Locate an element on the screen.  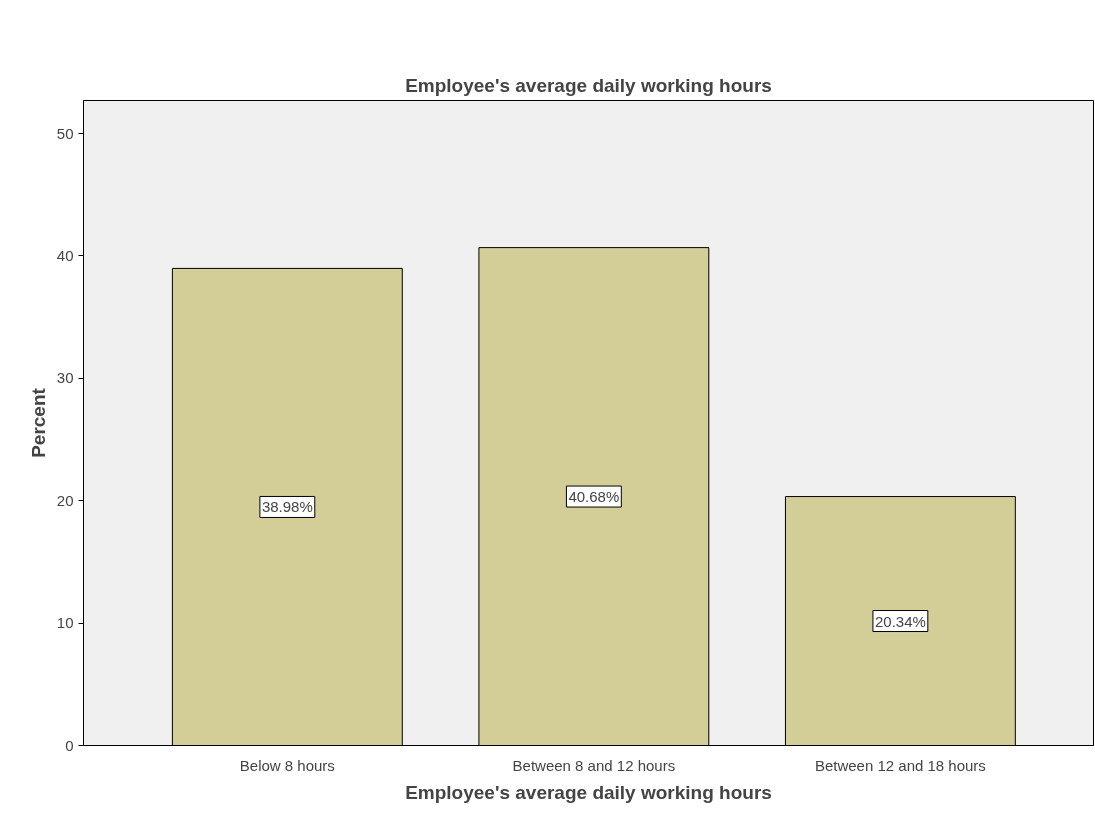
data-label: 40.68% is located at coordinates (594, 497).